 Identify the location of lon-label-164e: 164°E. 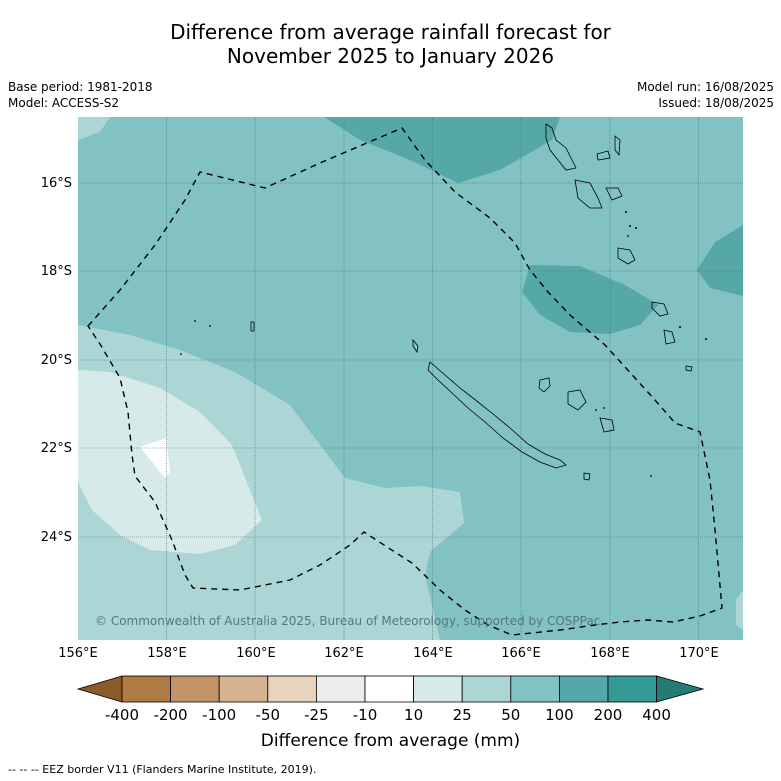
(433, 653).